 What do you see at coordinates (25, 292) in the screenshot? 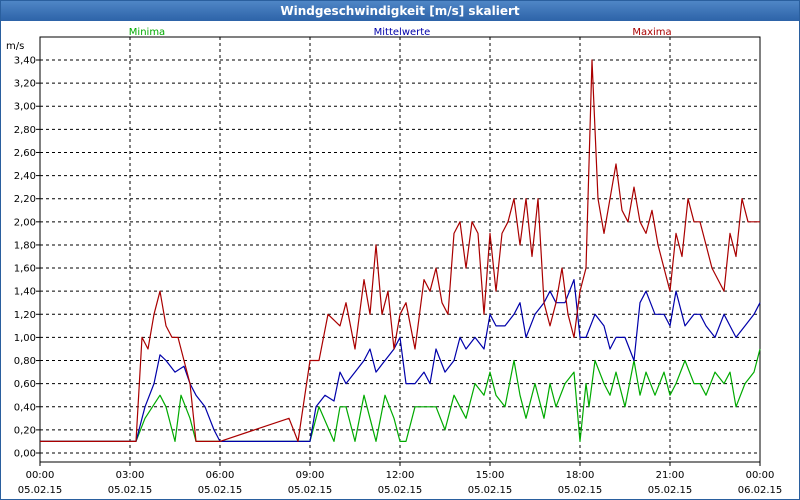
I see `y-tick-label: 1,40` at bounding box center [25, 292].